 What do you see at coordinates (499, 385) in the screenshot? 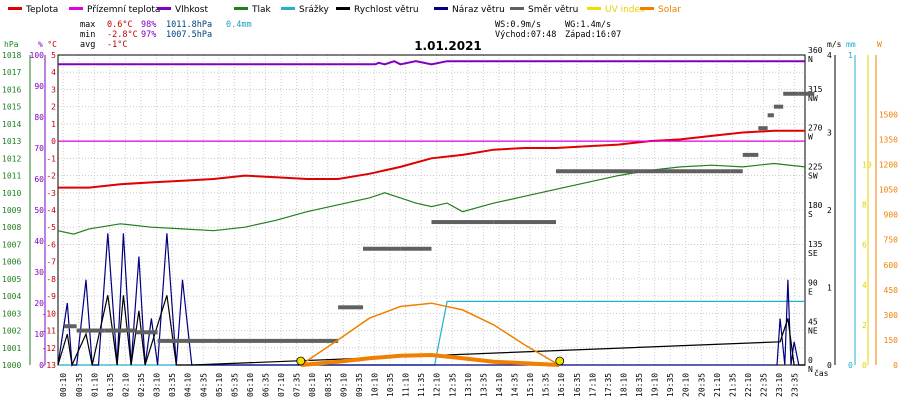
I see `x-tick-label: 14:10` at bounding box center [499, 385].